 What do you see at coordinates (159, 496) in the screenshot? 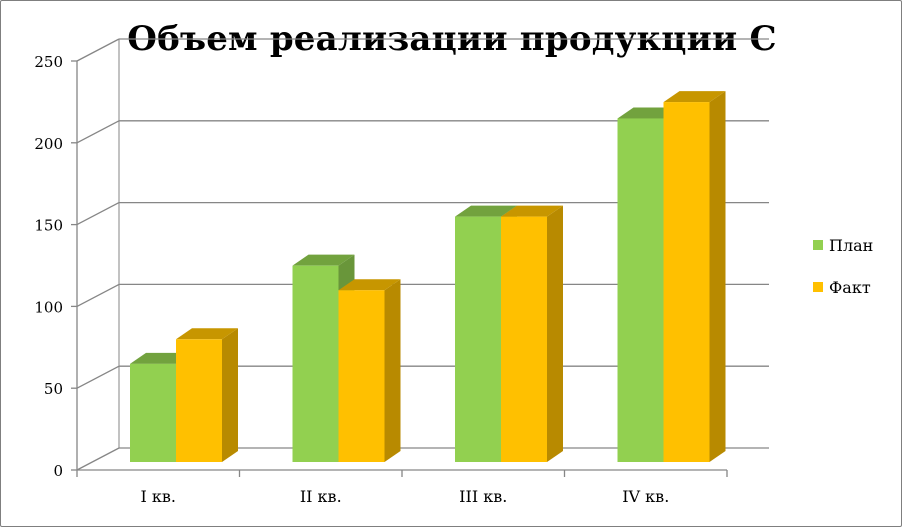
I see `x-tick-label: I кв.` at bounding box center [159, 496].